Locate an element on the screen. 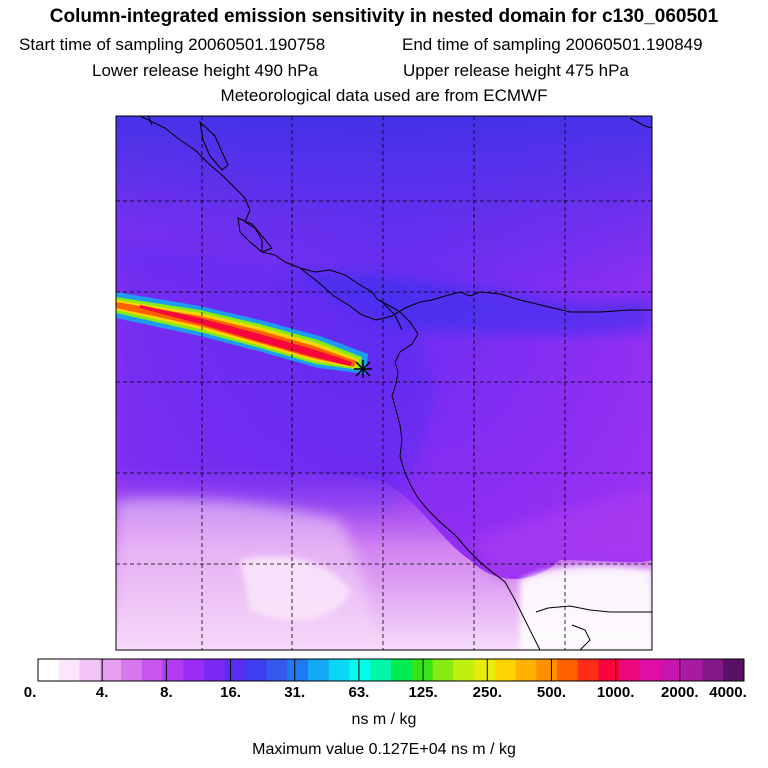  lower-release-label: Lower release height 490 hPa is located at coordinates (205, 70).